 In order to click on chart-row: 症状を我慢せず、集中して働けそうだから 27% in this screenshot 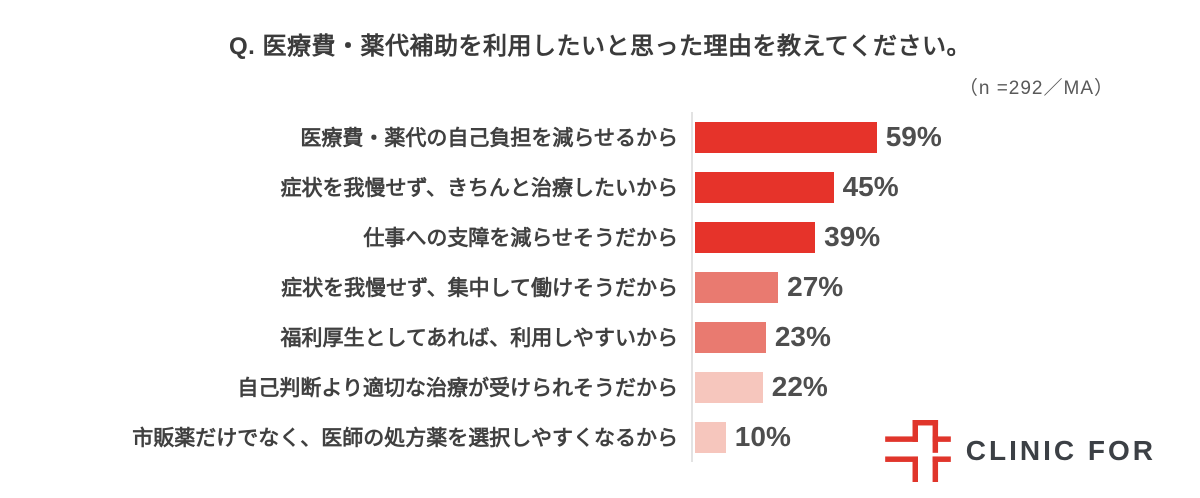, I will do `click(646, 287)`.